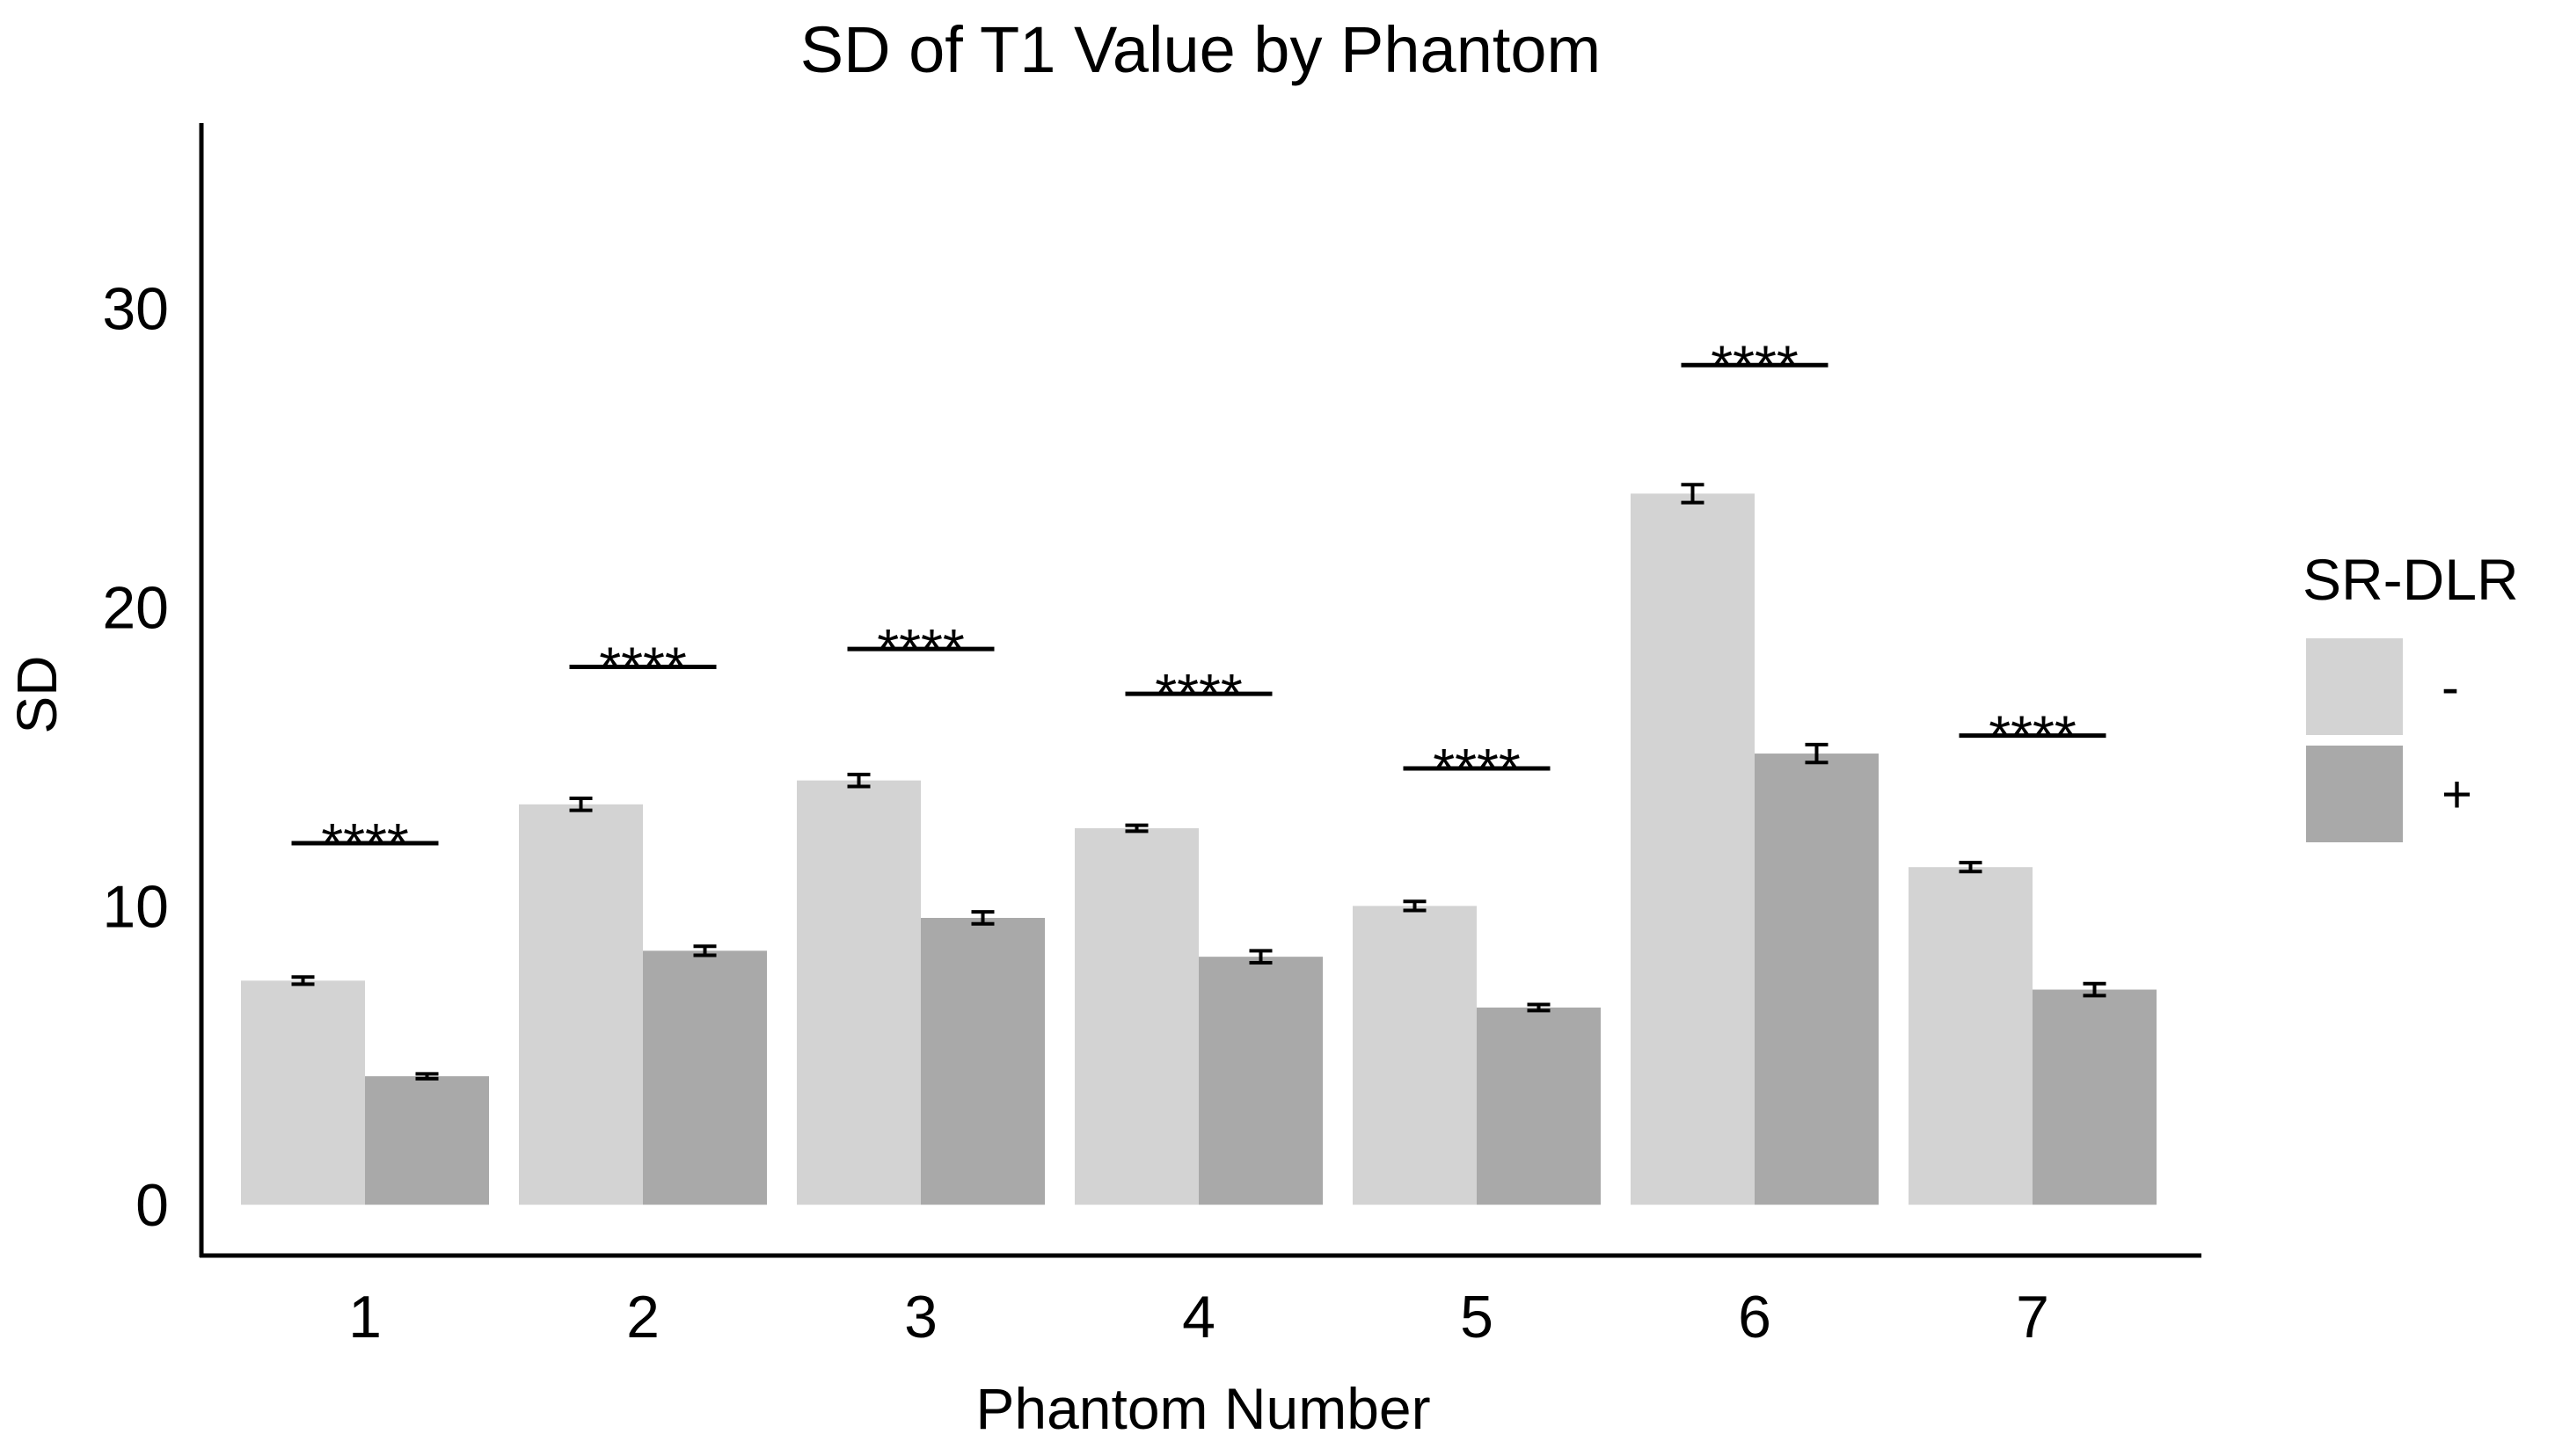  Describe the element at coordinates (135, 758) in the screenshot. I see `y-tick-labels: 0 10 20 30` at that location.